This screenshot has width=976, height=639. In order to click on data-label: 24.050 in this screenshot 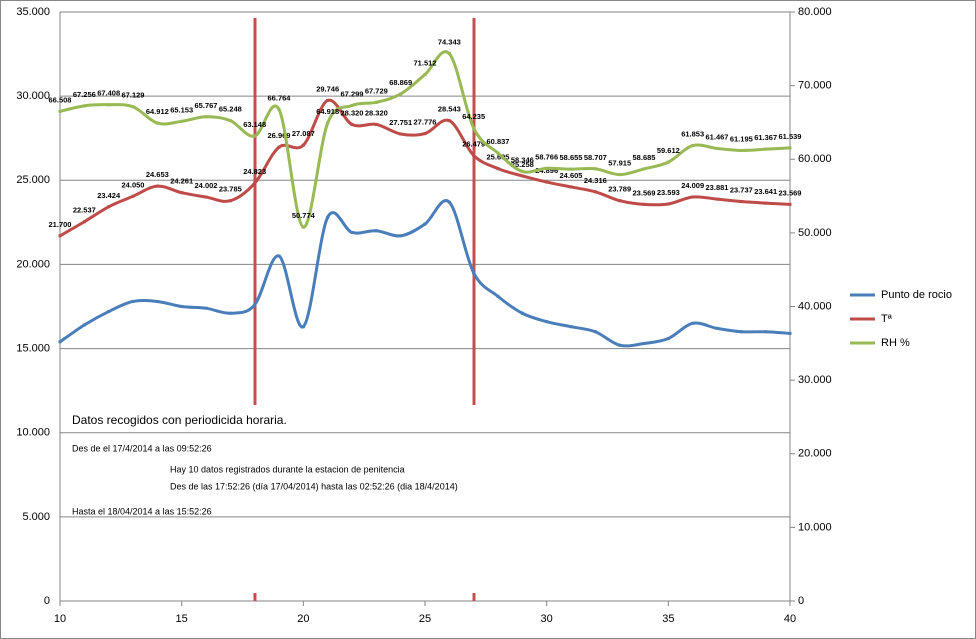, I will do `click(133, 184)`.